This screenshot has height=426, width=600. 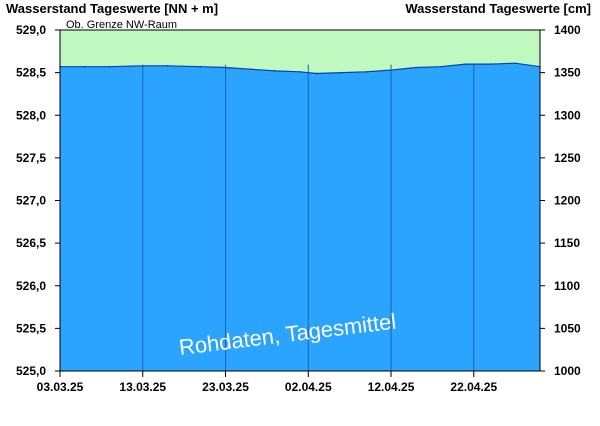 What do you see at coordinates (391, 387) in the screenshot?
I see `x-tick-label: 12.04.25` at bounding box center [391, 387].